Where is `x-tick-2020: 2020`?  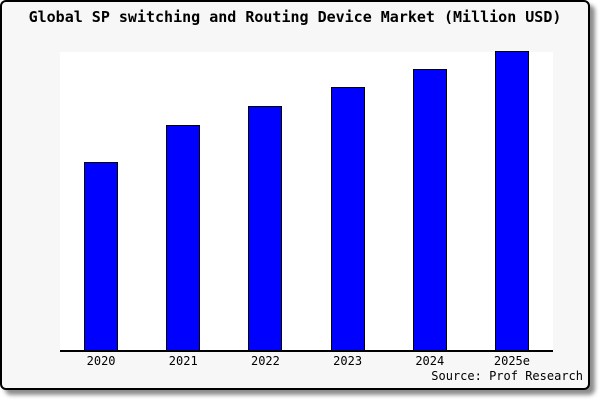
x-tick-2020: 2020 is located at coordinates (101, 361).